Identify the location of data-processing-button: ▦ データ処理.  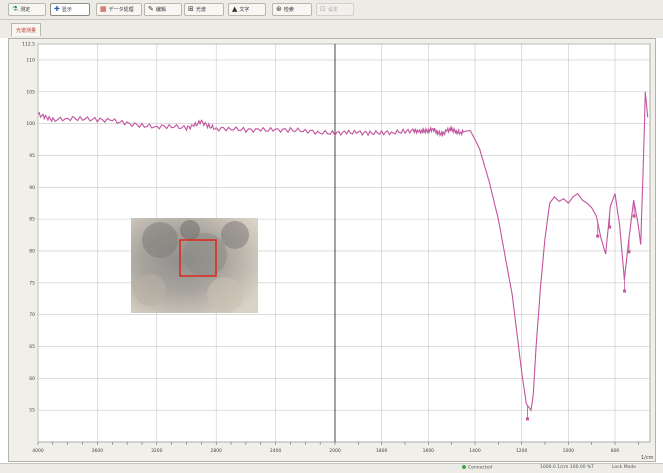
(119, 9).